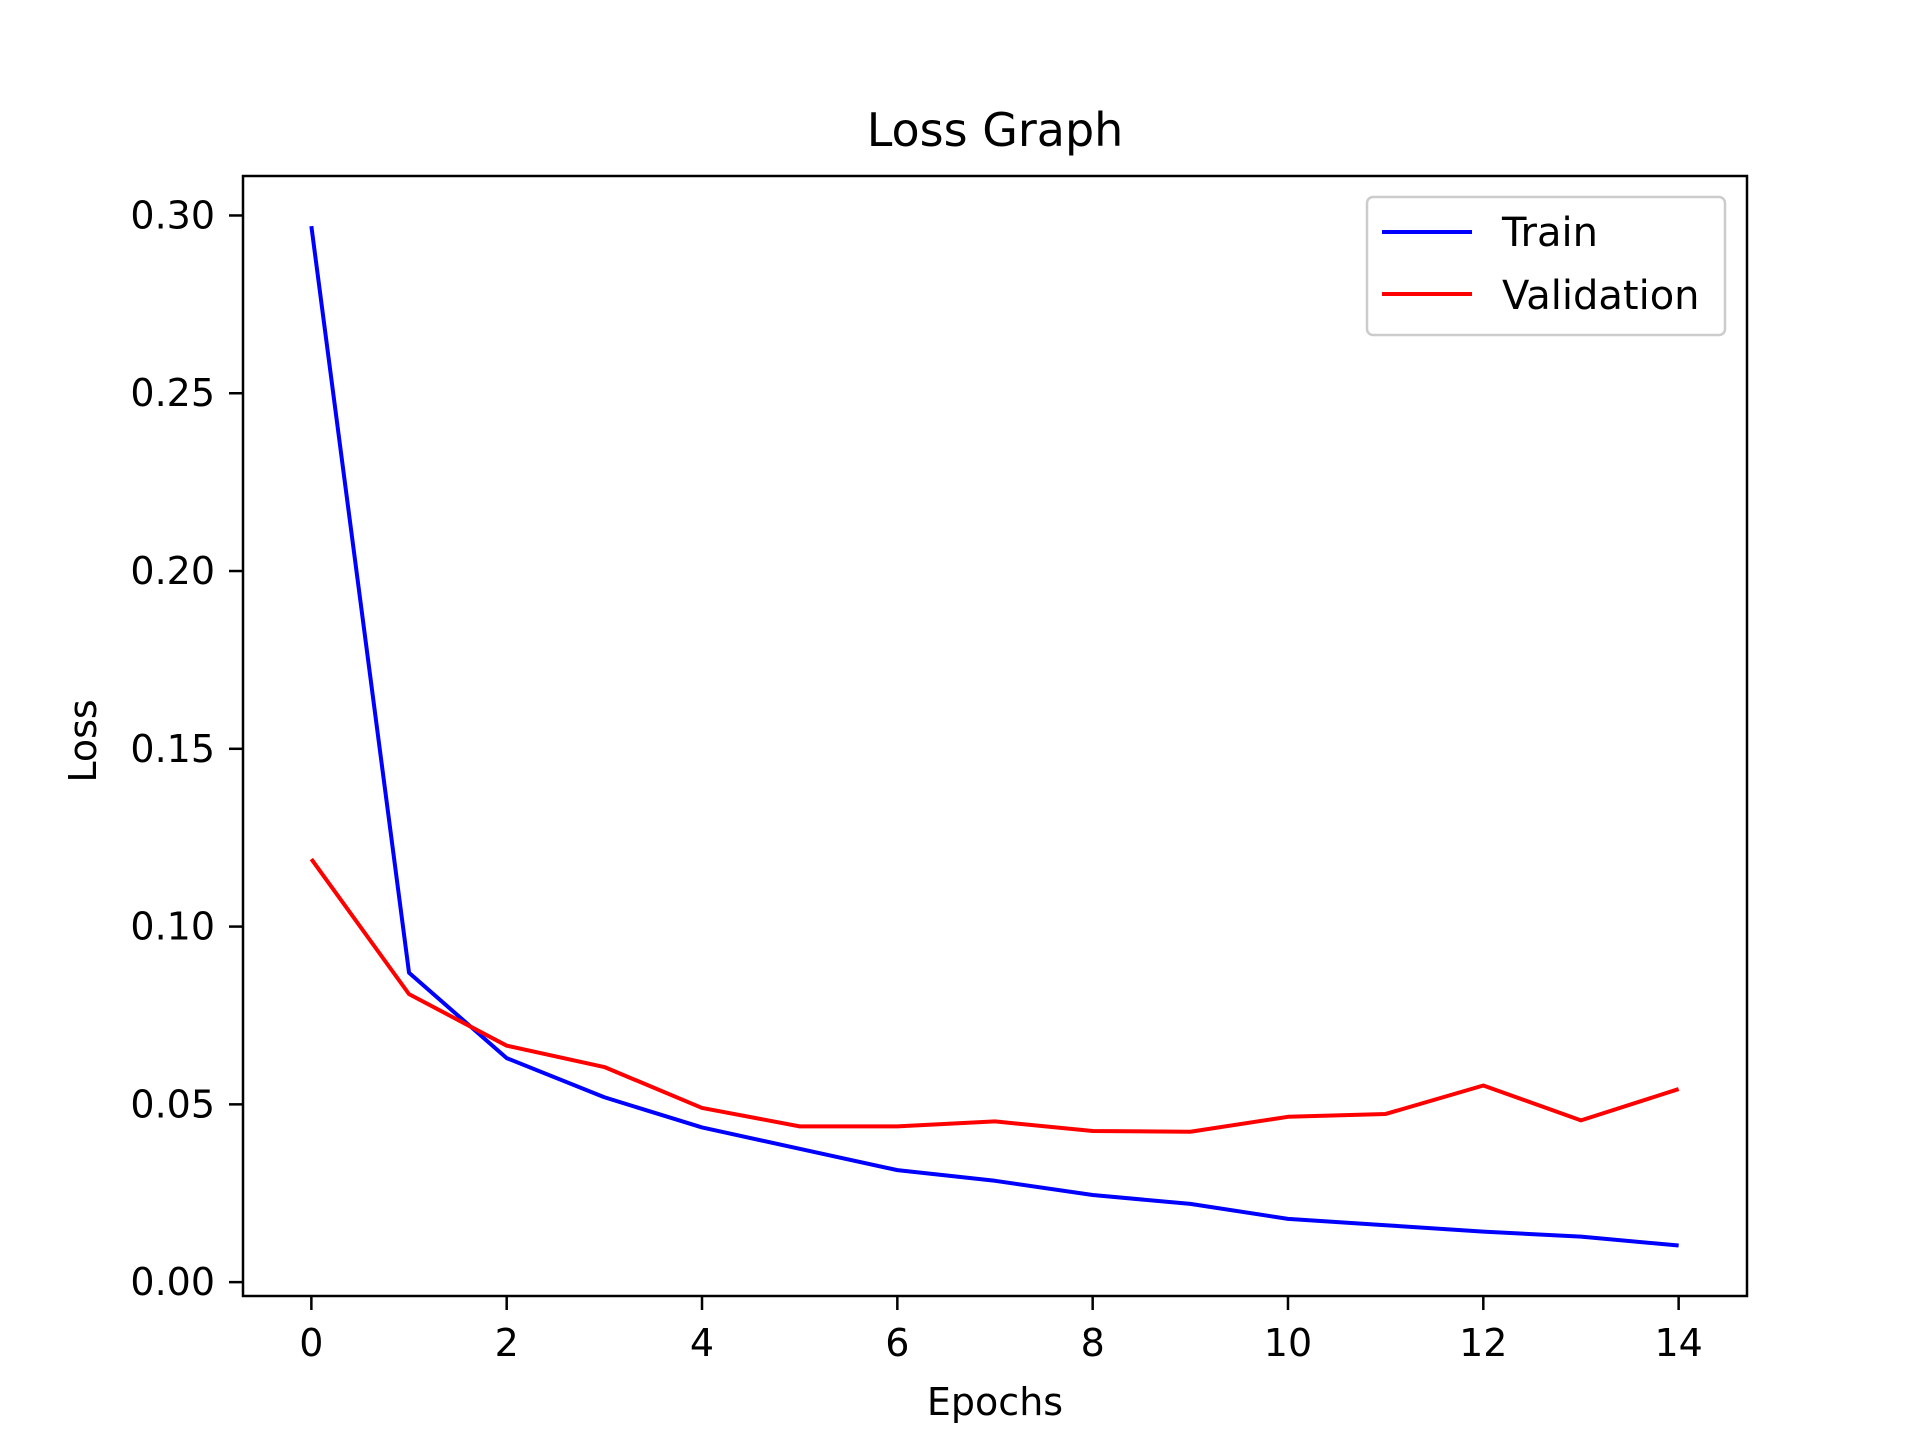 The image size is (1920, 1440). I want to click on legend: Train Validation, so click(1546, 266).